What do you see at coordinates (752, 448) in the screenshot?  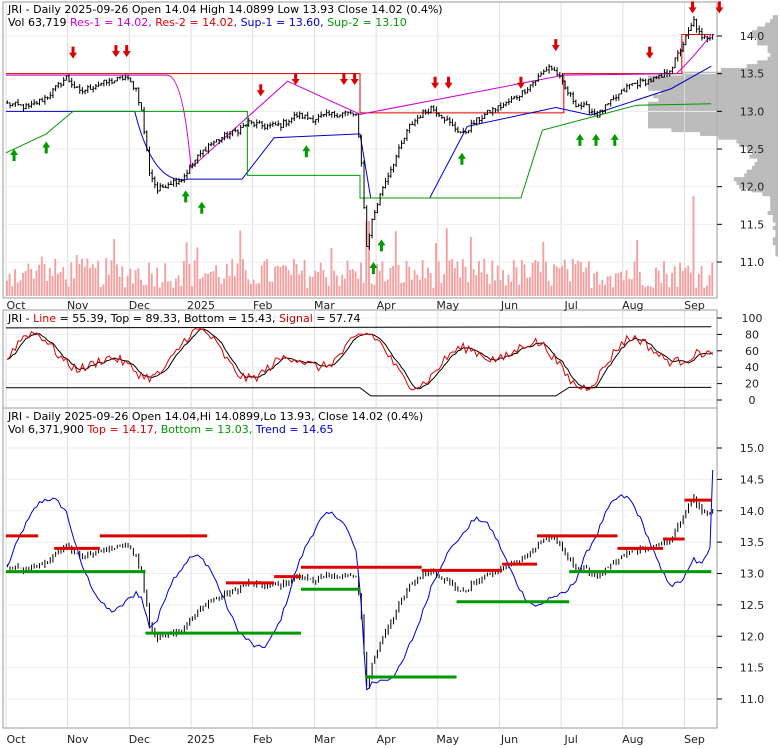 I see `trend-ytick-label: 15.0` at bounding box center [752, 448].